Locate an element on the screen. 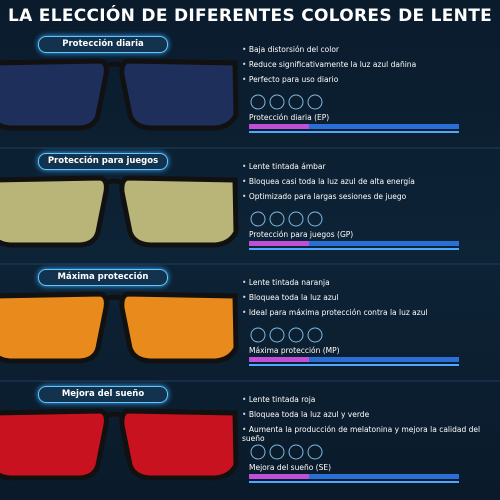 The height and width of the screenshot is (500, 500). section-label: Protección diaria is located at coordinates (103, 44).